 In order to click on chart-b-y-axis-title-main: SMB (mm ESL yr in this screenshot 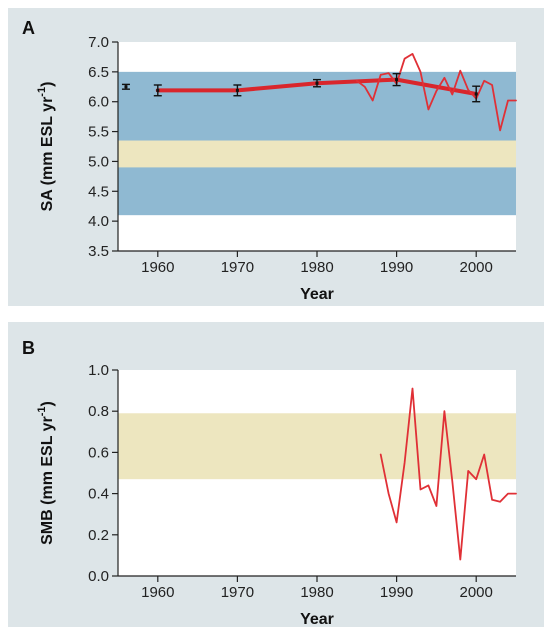, I will do `click(47, 480)`.